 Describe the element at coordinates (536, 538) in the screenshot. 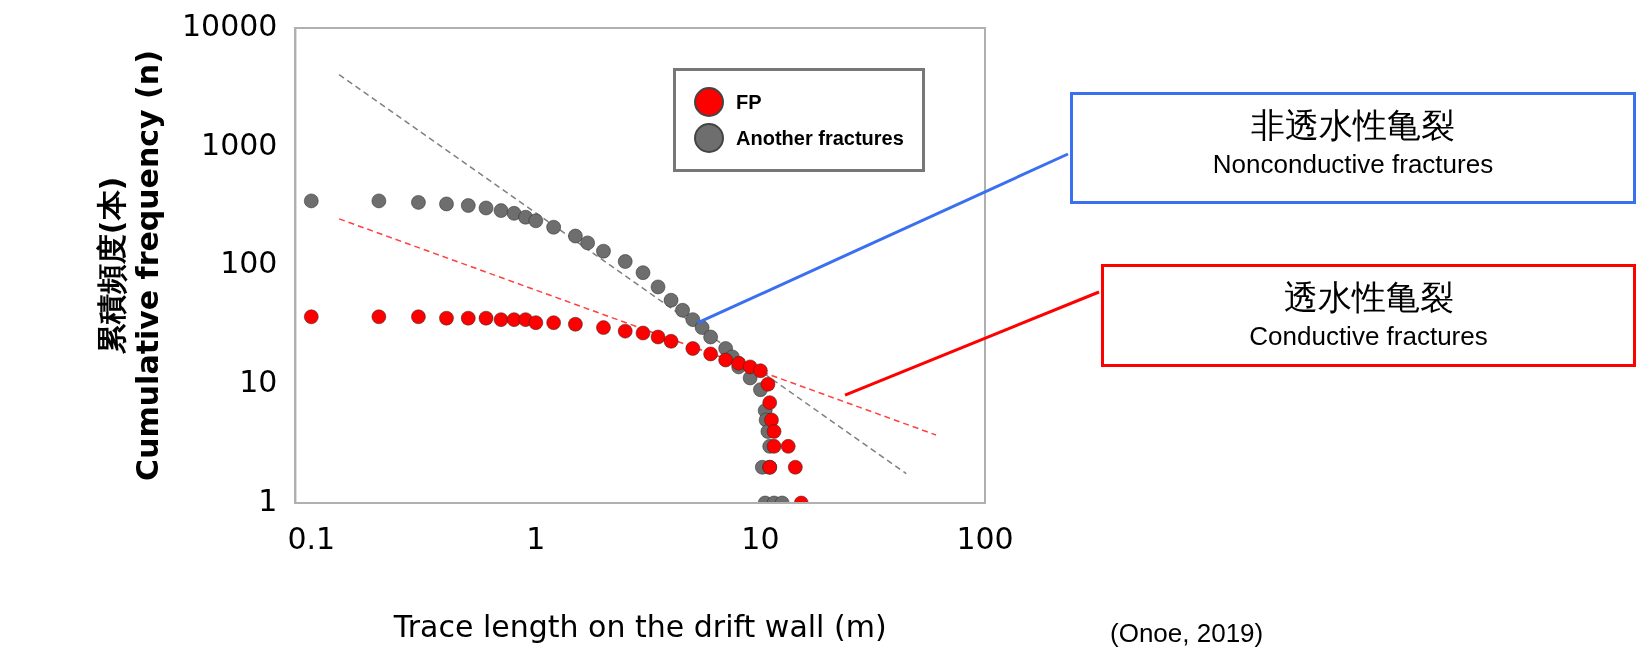

I see `x-tick-label: 1` at that location.